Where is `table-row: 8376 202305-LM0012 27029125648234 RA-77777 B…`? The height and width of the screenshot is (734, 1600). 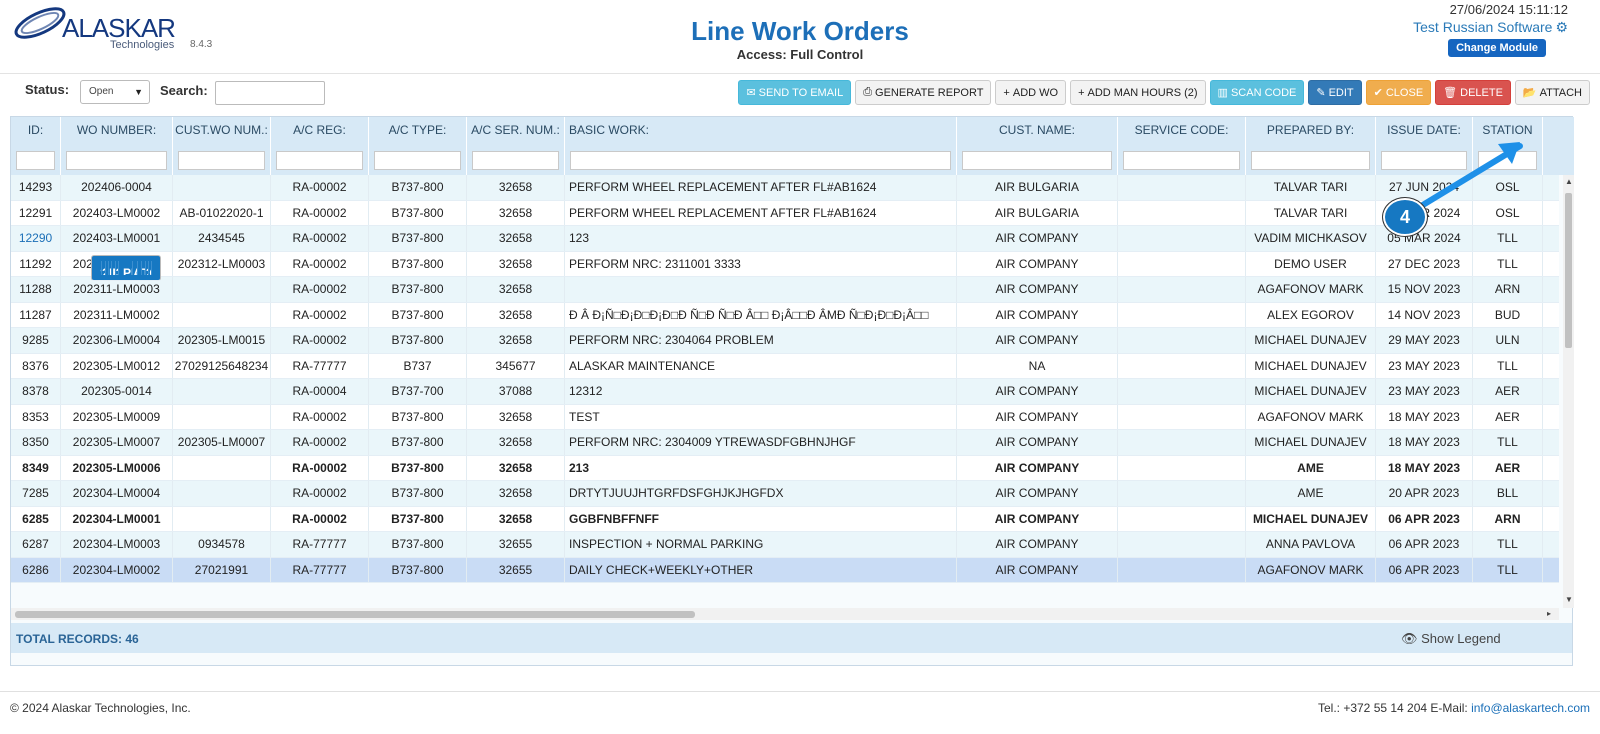
table-row: 8376 202305-LM0012 27029125648234 RA-77777 B… is located at coordinates (785, 366).